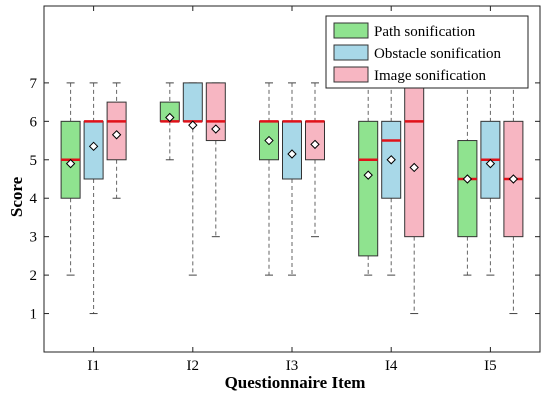 This screenshot has width=550, height=401. I want to click on x-tick-label: I4, so click(391, 366).